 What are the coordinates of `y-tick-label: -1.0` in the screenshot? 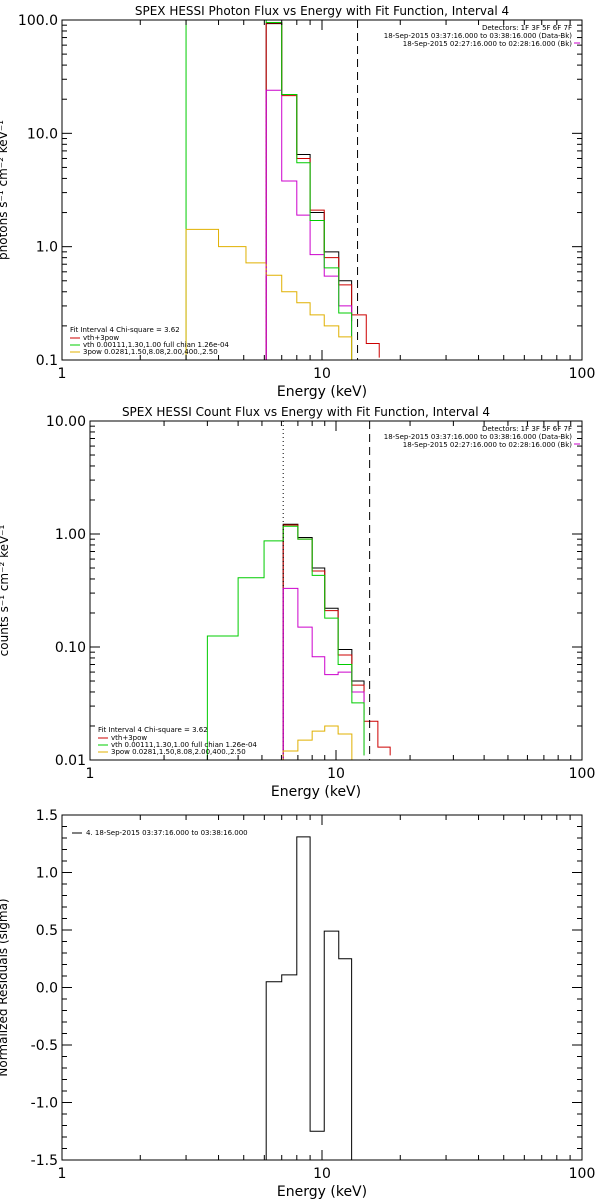 It's located at (44, 1104).